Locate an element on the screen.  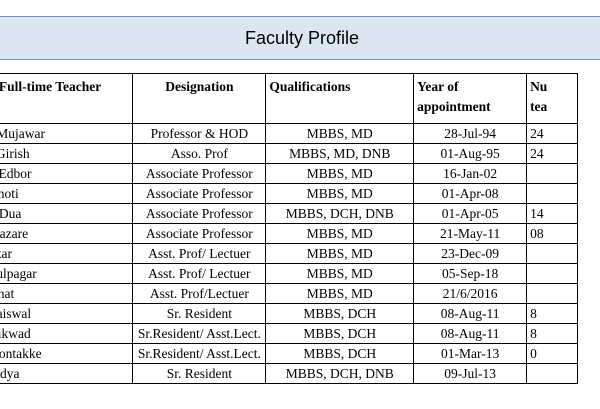
number-cell: 14 is located at coordinates (552, 213).